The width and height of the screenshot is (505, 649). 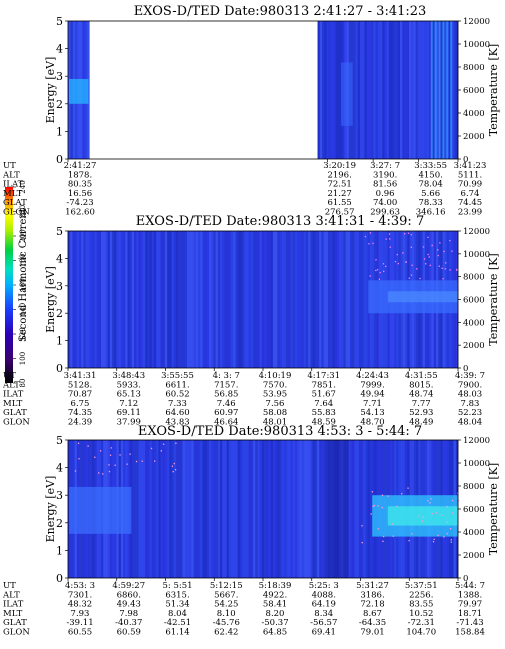 What do you see at coordinates (323, 623) in the screenshot?
I see `table-cell: -56.57` at bounding box center [323, 623].